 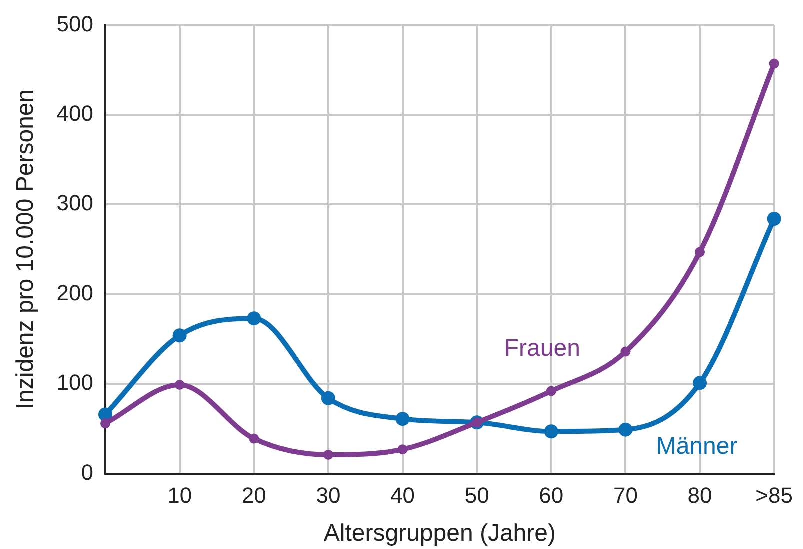 I want to click on y-tick-label: 500, so click(x=75, y=23).